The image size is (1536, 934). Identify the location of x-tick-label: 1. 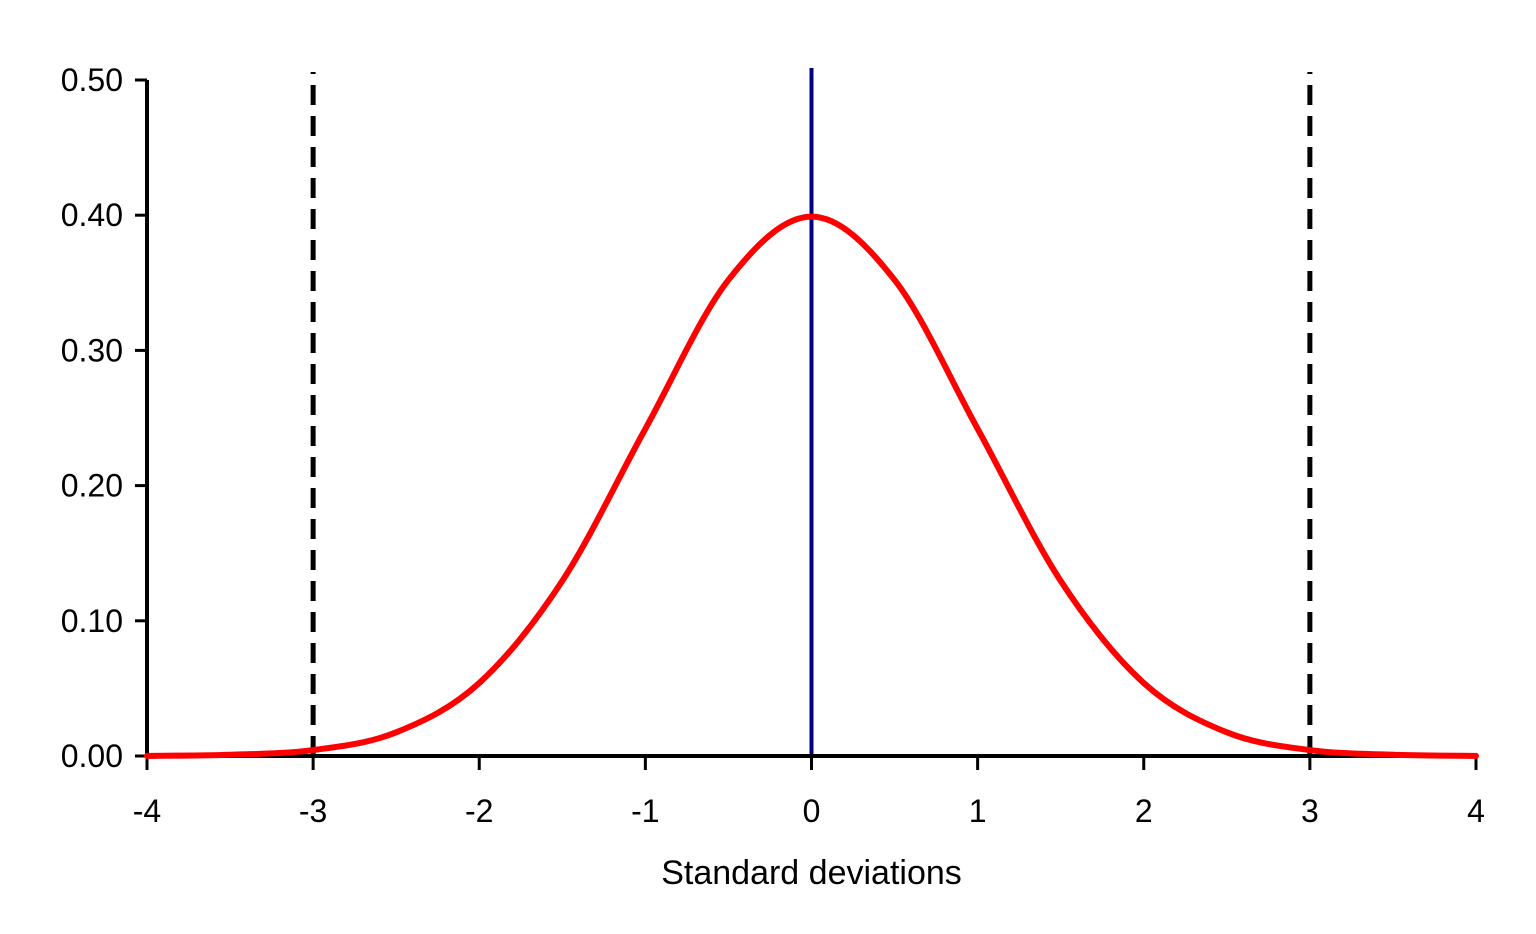
(978, 811).